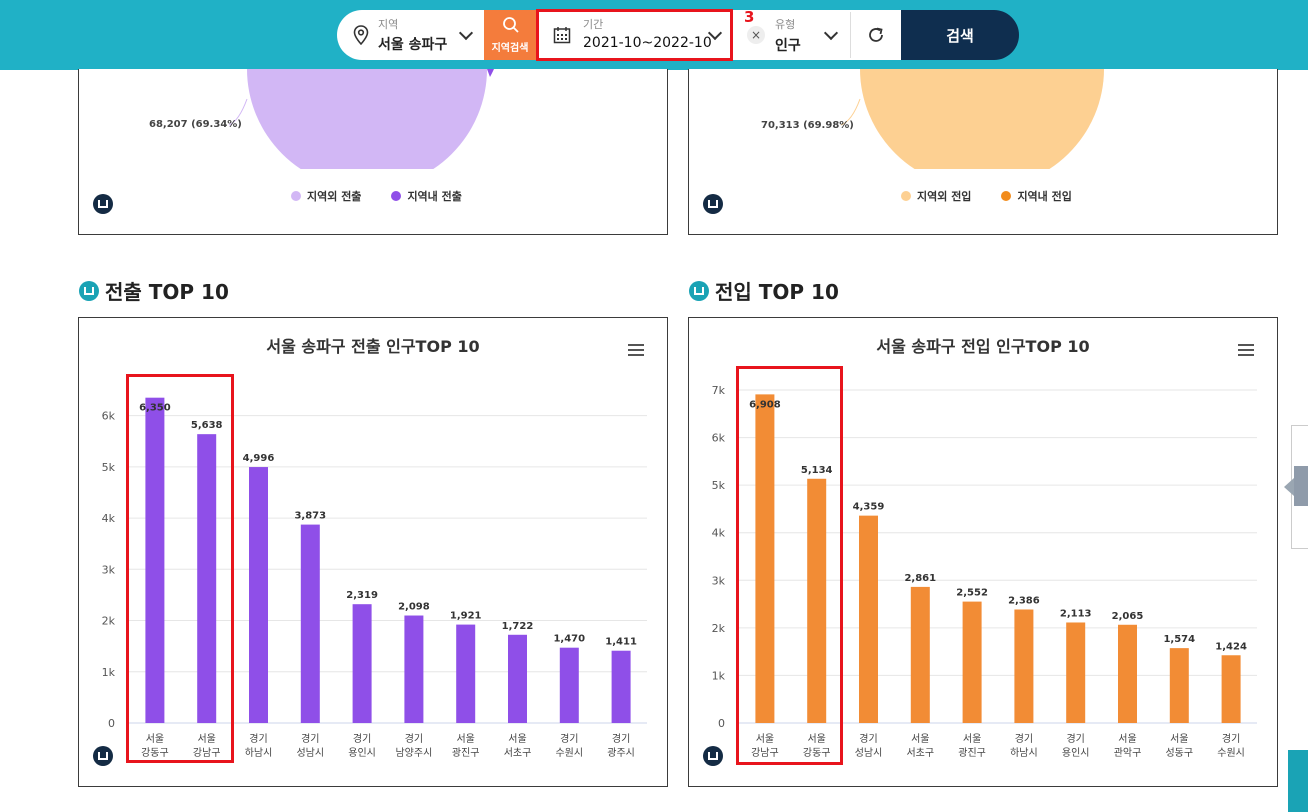  What do you see at coordinates (310, 516) in the screenshot?
I see `data-label: 3,873` at bounding box center [310, 516].